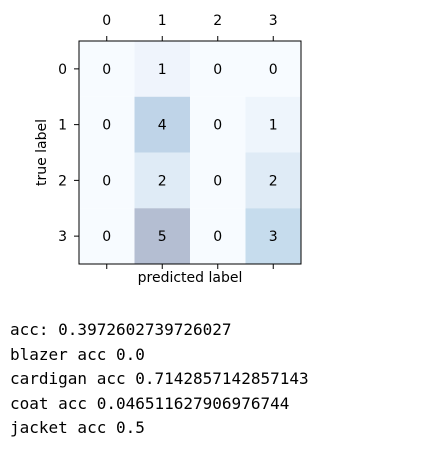  What do you see at coordinates (62, 126) in the screenshot?
I see `y-tick-label-1: 1` at bounding box center [62, 126].